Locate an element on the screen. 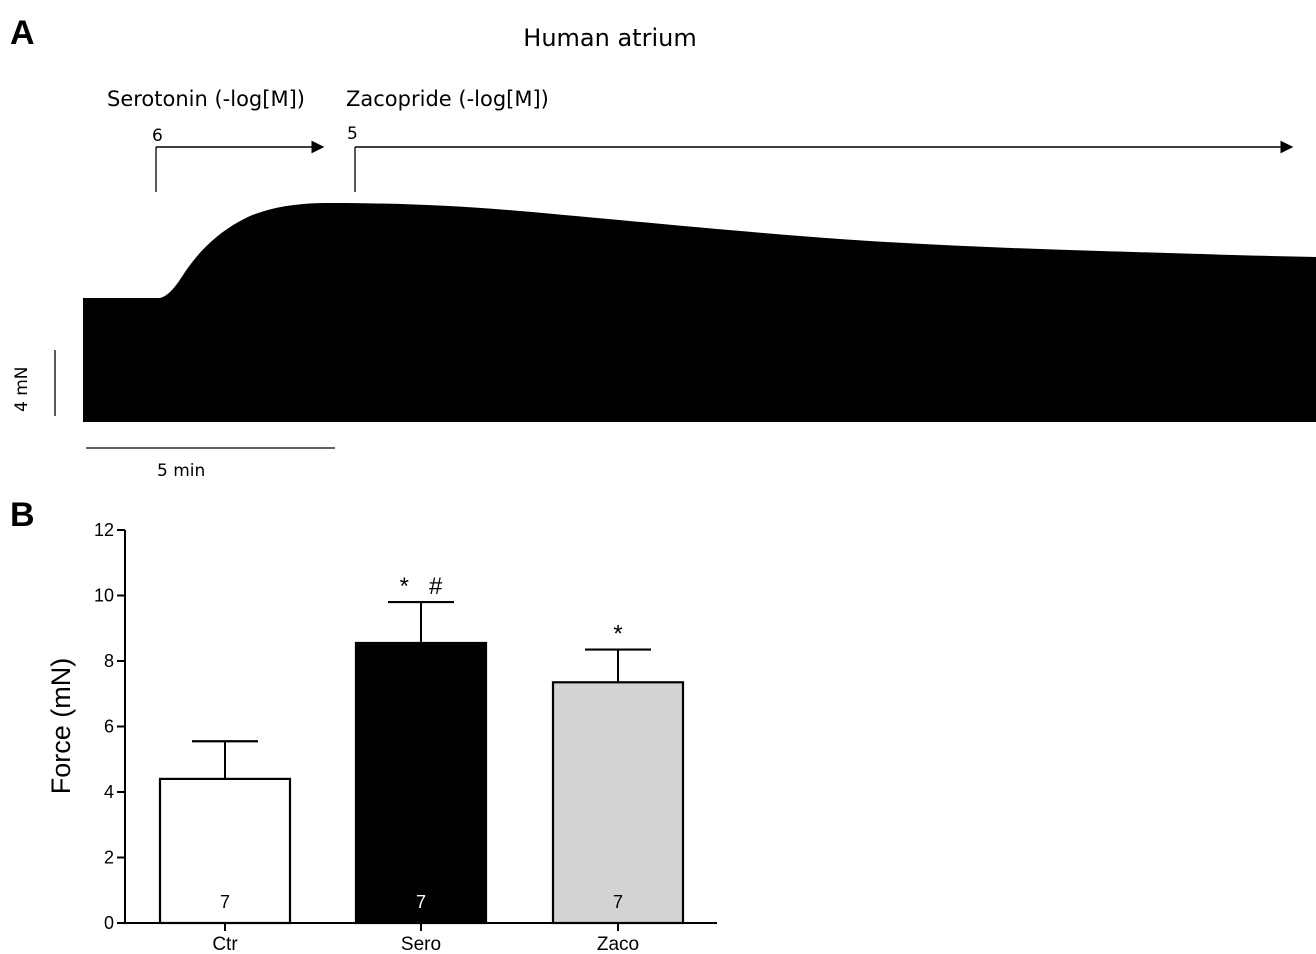 The height and width of the screenshot is (954, 1316). time-scale-label: 5 min is located at coordinates (181, 471).